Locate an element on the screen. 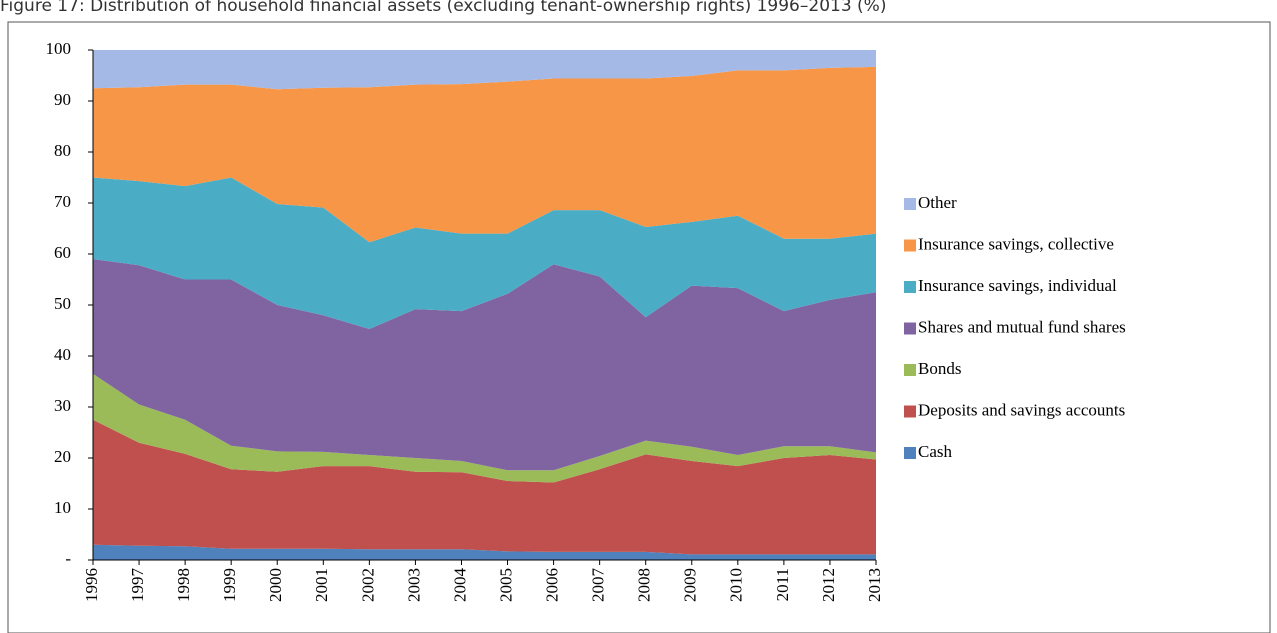  x-tick-label: 2004 is located at coordinates (459, 585).